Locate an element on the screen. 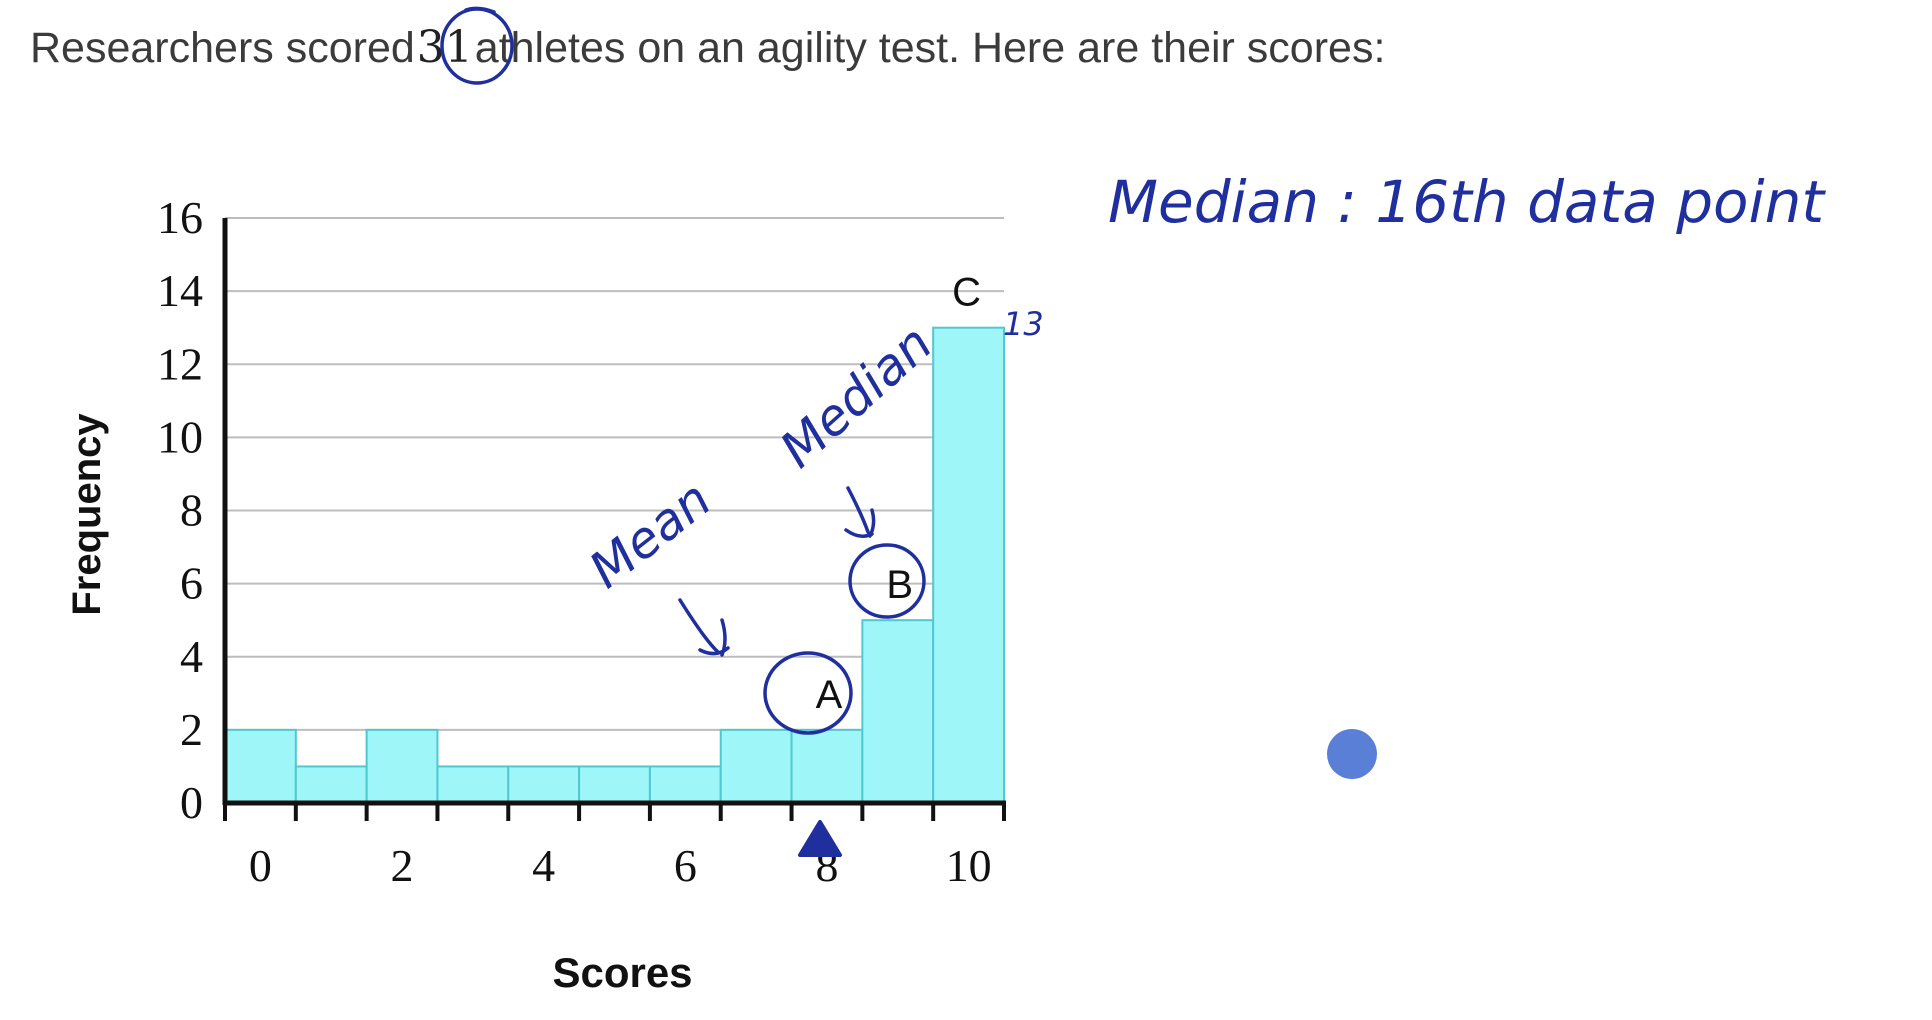 This screenshot has width=1932, height=1020. y-tick-label: 12 is located at coordinates (180, 363).